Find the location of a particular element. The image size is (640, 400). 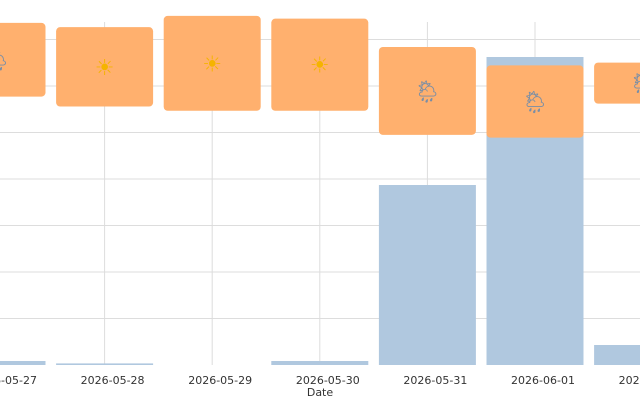

x-tick-label: 2026-05-30 is located at coordinates (328, 380).